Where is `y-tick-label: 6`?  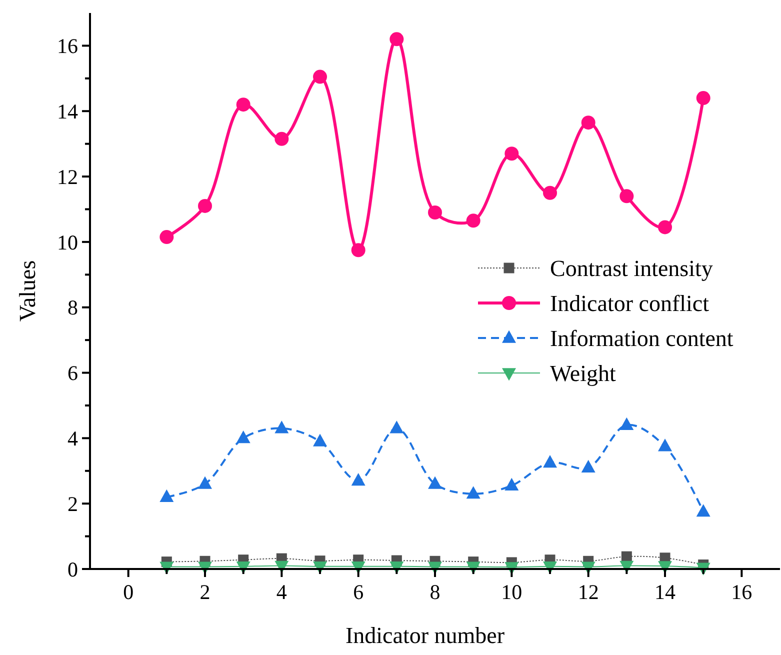 y-tick-label: 6 is located at coordinates (73, 373).